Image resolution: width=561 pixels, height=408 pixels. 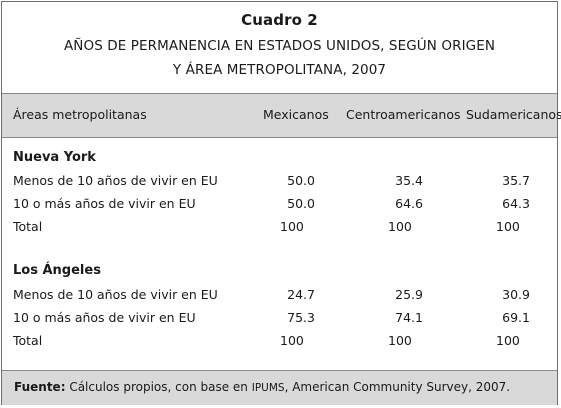 What do you see at coordinates (409, 317) in the screenshot?
I see `cell-centroamericanos: 74.1` at bounding box center [409, 317].